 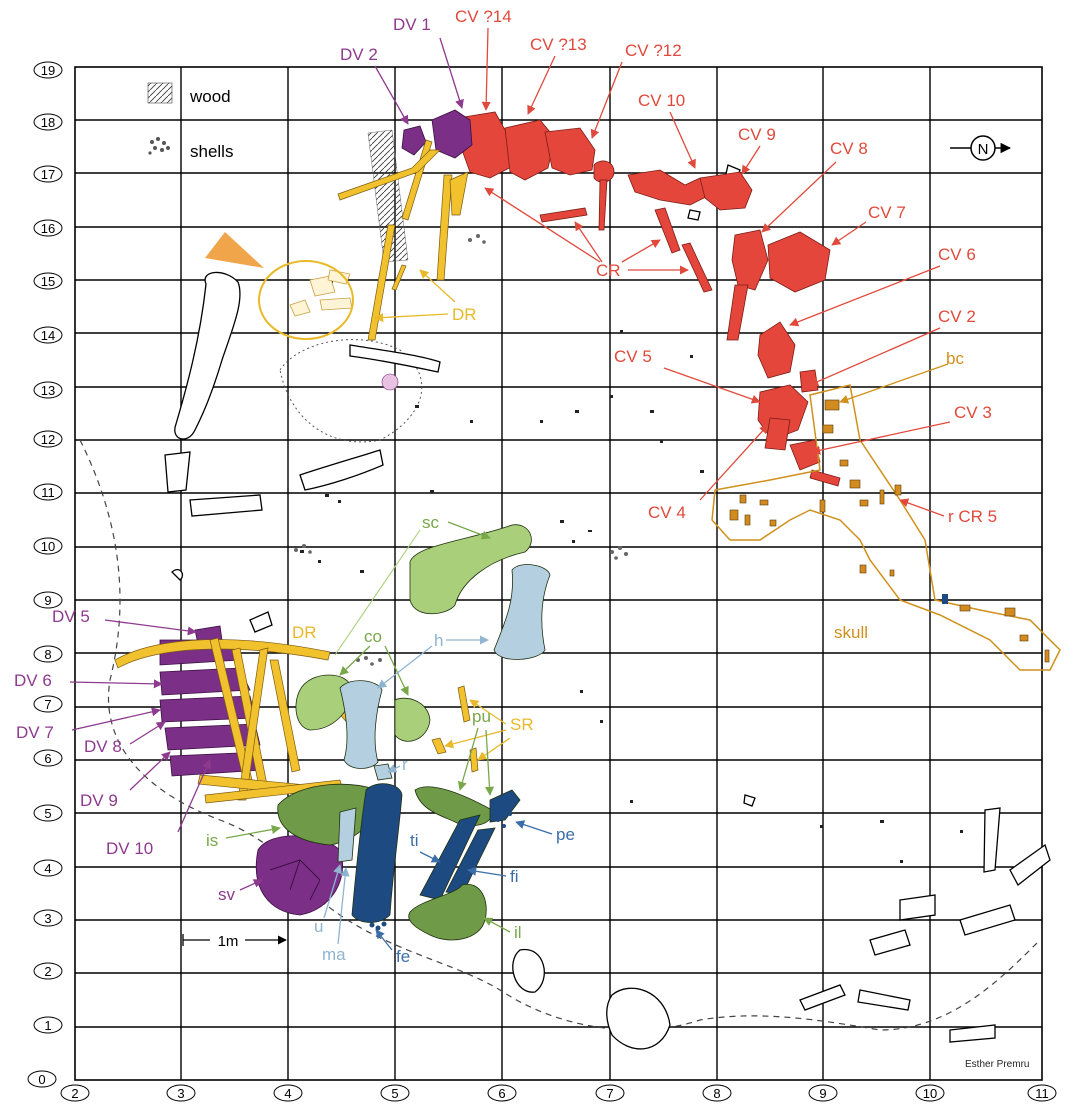 I want to click on u-bone, so click(x=347, y=835).